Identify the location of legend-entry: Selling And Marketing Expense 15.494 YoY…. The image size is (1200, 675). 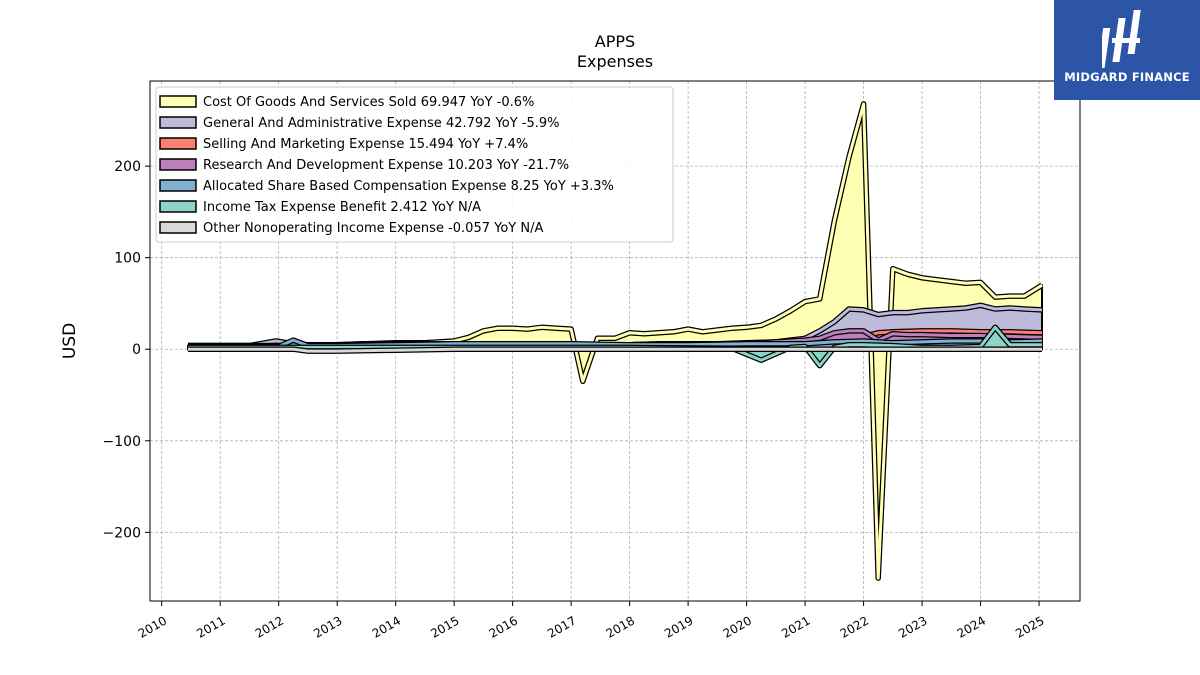
(365, 144).